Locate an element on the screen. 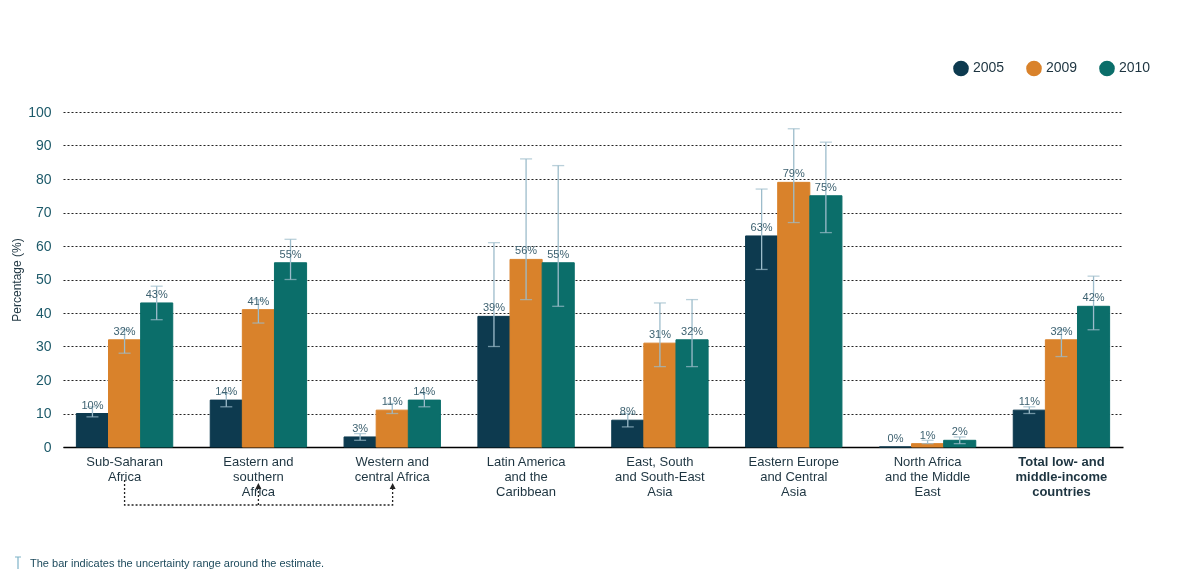  data-label: 42% is located at coordinates (1093, 297).